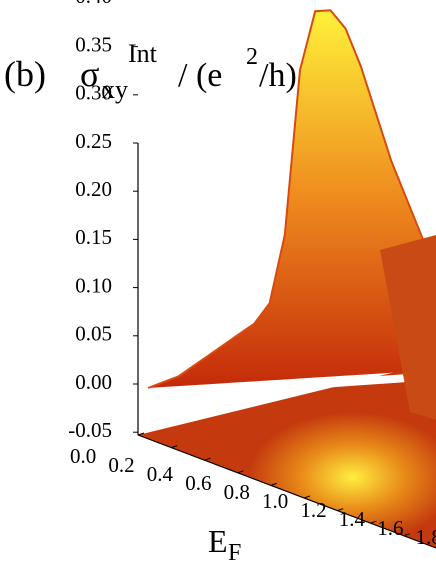 The width and height of the screenshot is (436, 564). I want to click on x-tick-label: 0.6, so click(198, 483).